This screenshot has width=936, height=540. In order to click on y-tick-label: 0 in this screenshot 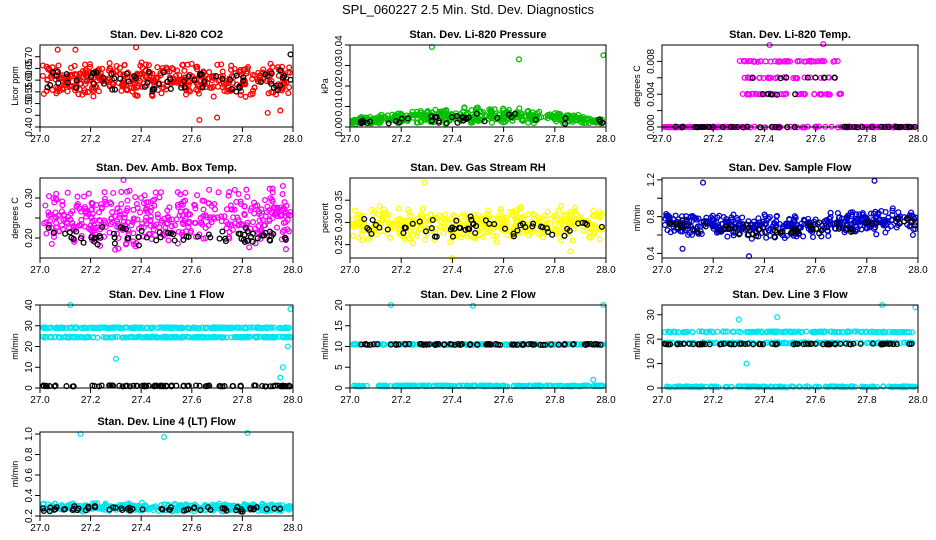, I will do `click(339, 388)`.